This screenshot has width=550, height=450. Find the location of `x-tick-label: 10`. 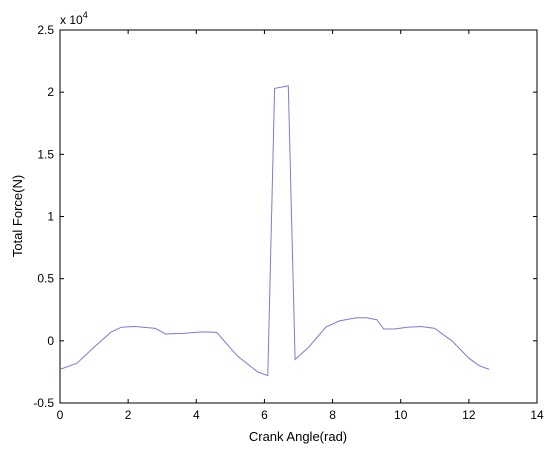

x-tick-label: 10 is located at coordinates (401, 415).